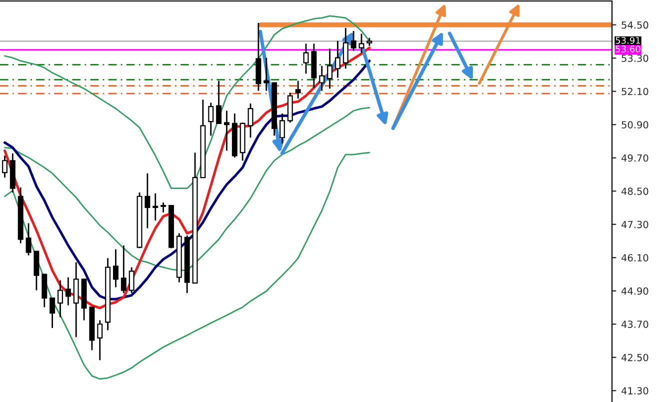  What do you see at coordinates (635, 358) in the screenshot?
I see `y-tick-label: 42.50` at bounding box center [635, 358].